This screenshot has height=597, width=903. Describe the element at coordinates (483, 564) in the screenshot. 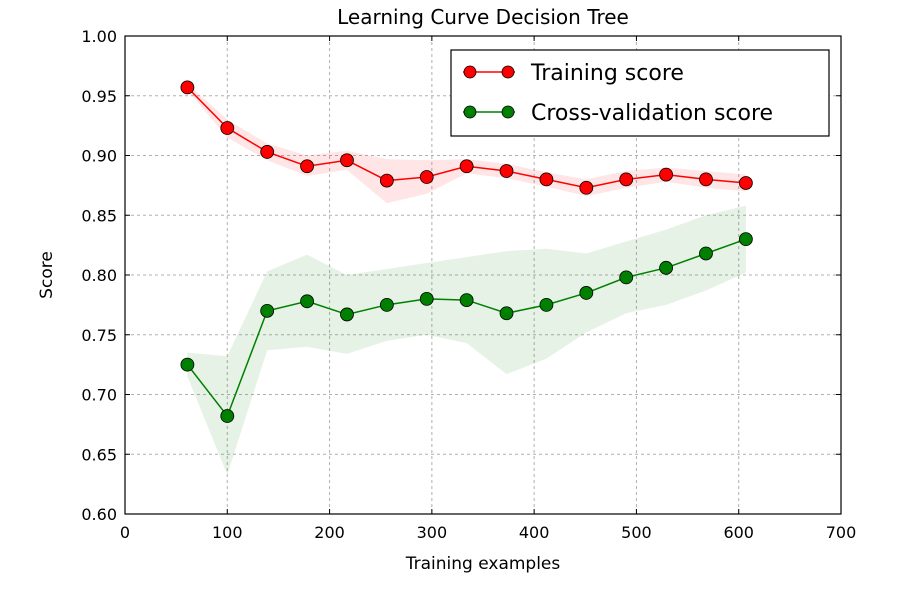

I see `x-axis-label: Training examples` at that location.